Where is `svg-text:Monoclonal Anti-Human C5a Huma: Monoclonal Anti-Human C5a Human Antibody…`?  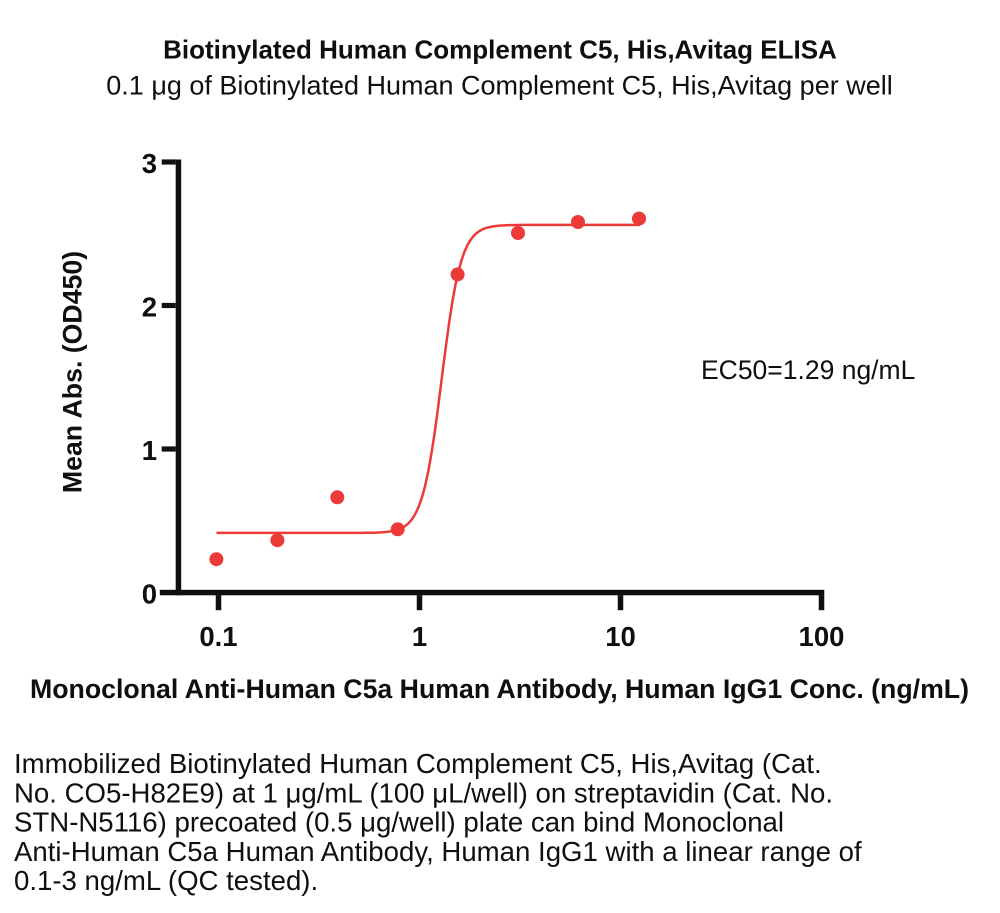
svg-text:Monoclonal Anti-Human C5a Huma: Monoclonal Anti-Human C5a Human Antibody… is located at coordinates (499, 689).